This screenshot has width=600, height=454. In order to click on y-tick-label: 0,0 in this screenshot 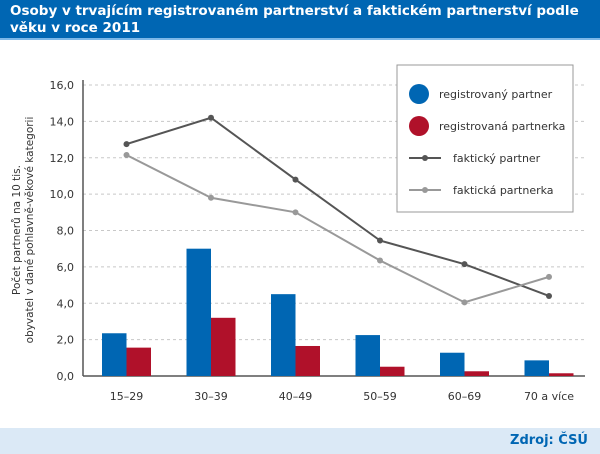, I will do `click(66, 376)`.